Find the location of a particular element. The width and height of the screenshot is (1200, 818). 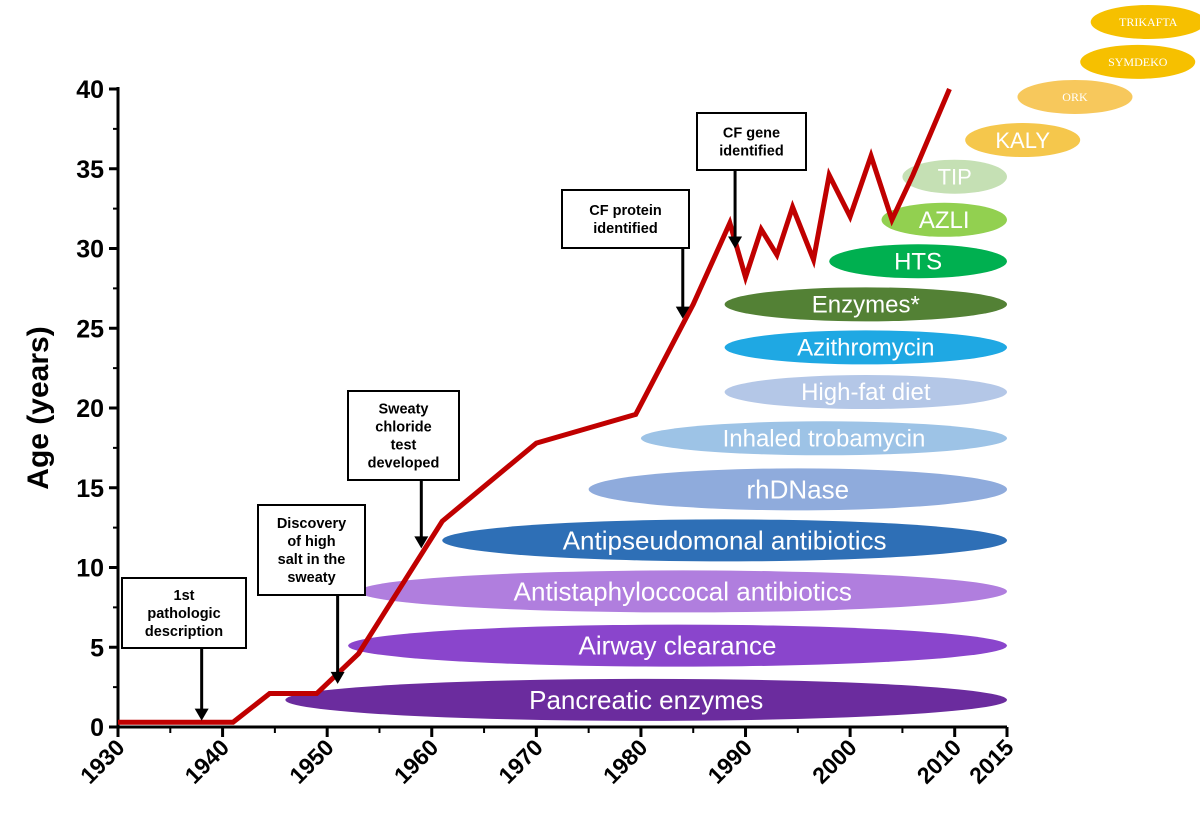

annotation-text: Sweaty is located at coordinates (404, 410).